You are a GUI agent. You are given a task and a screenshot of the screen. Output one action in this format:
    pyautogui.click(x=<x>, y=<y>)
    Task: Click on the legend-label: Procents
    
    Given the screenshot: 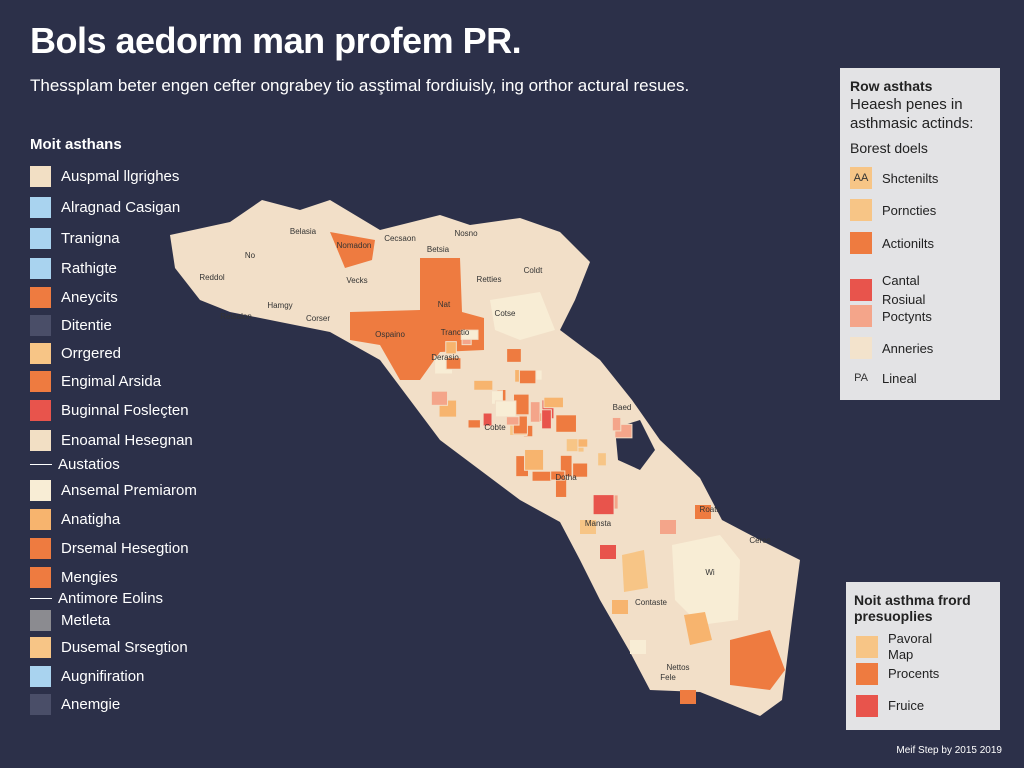 What is the action you would take?
    pyautogui.click(x=914, y=673)
    